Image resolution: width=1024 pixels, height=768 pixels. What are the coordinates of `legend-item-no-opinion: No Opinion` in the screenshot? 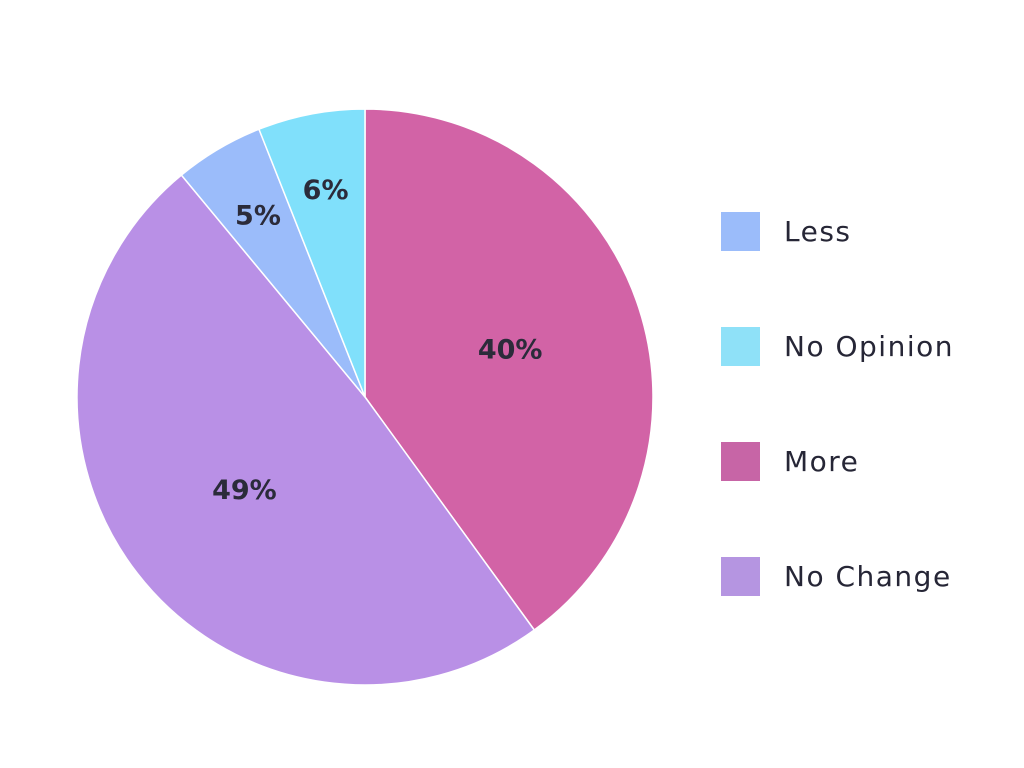 It's located at (866, 346).